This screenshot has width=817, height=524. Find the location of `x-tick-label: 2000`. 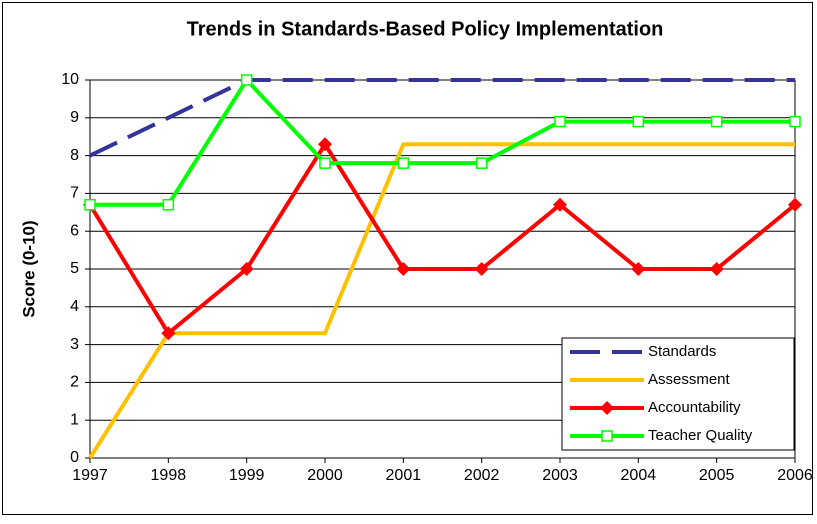

x-tick-label: 2000 is located at coordinates (325, 475).